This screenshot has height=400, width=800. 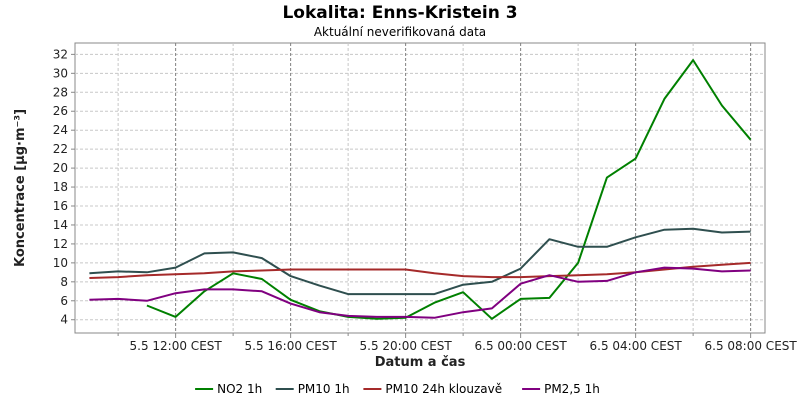 I want to click on y-tick-label: 22, so click(x=60, y=149).